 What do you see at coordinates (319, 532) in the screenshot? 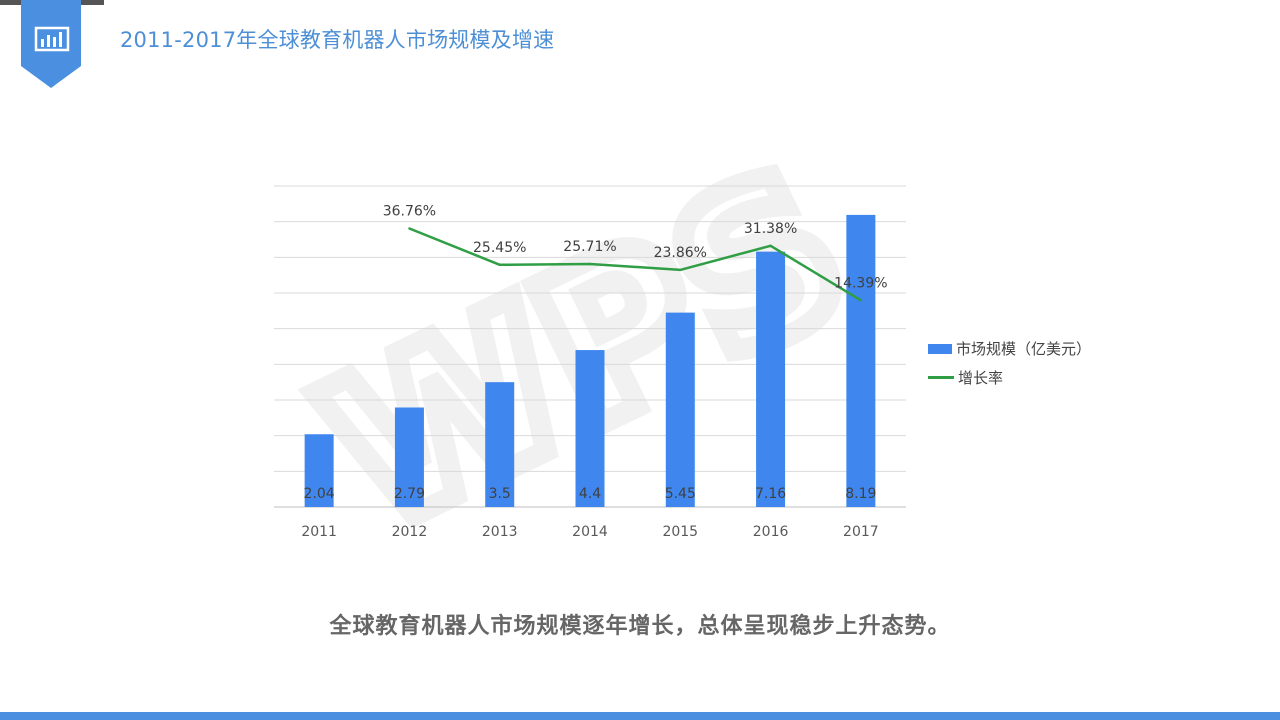
I see `x-tick-2011: 2011` at bounding box center [319, 532].